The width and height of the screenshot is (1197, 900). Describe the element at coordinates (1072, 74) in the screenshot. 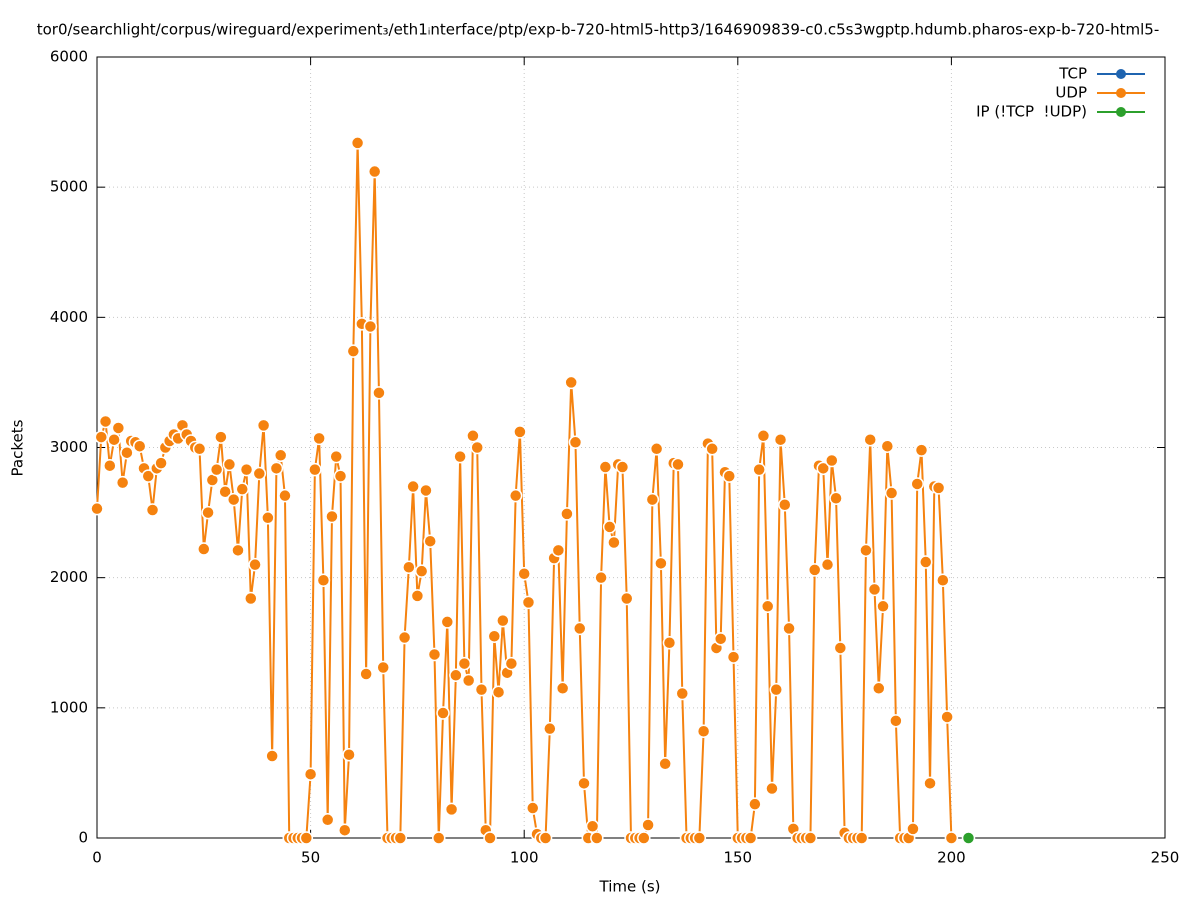

I see `legend-label: TCP` at that location.